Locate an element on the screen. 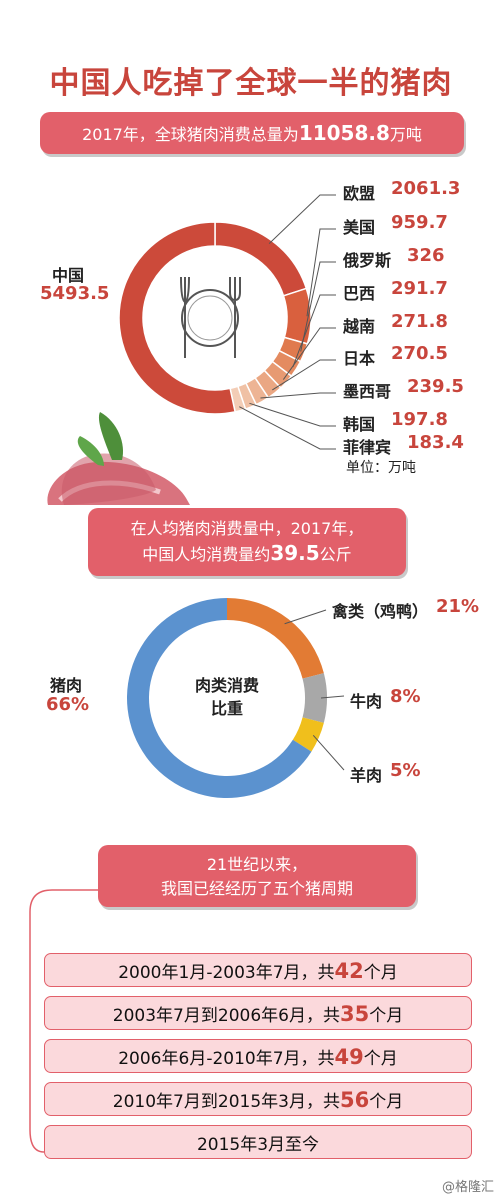 The image size is (502, 1200). china-label: 中国 is located at coordinates (68, 275).